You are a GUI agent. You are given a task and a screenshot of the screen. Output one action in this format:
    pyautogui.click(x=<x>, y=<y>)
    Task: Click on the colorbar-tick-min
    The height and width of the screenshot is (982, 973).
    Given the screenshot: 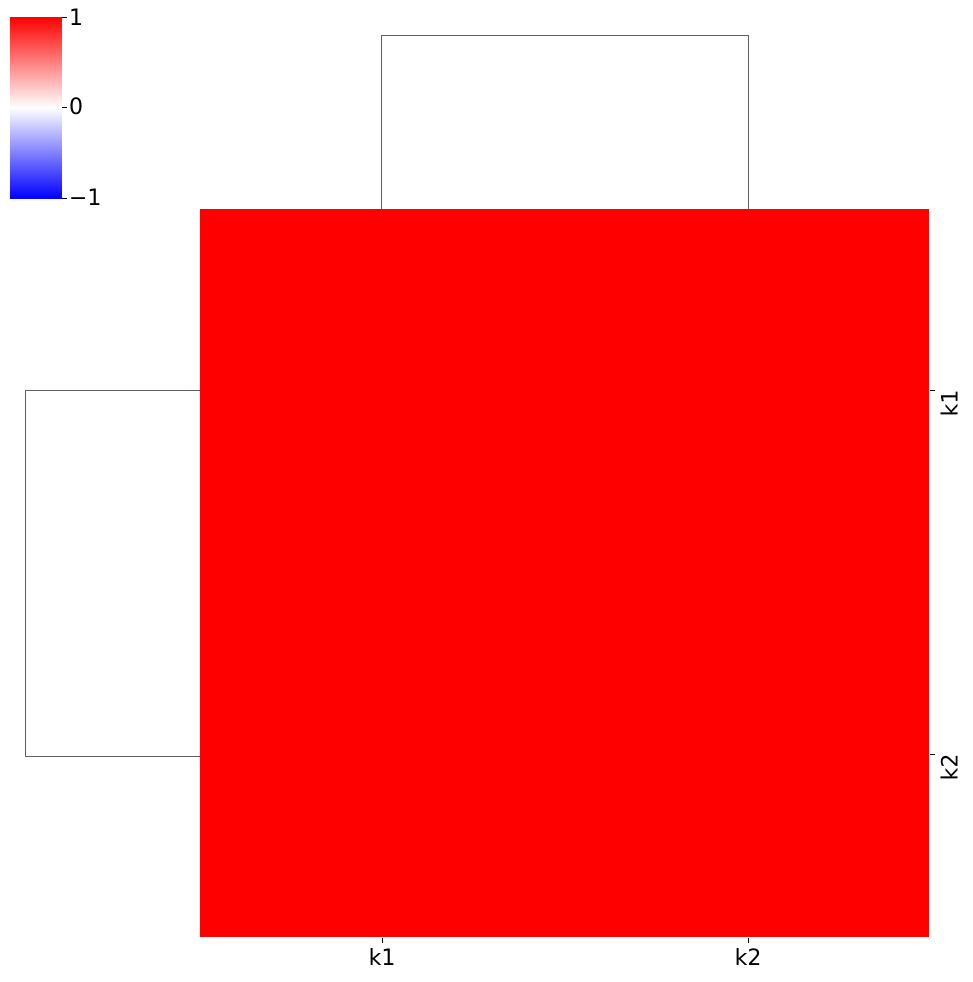 What is the action you would take?
    pyautogui.click(x=64, y=198)
    